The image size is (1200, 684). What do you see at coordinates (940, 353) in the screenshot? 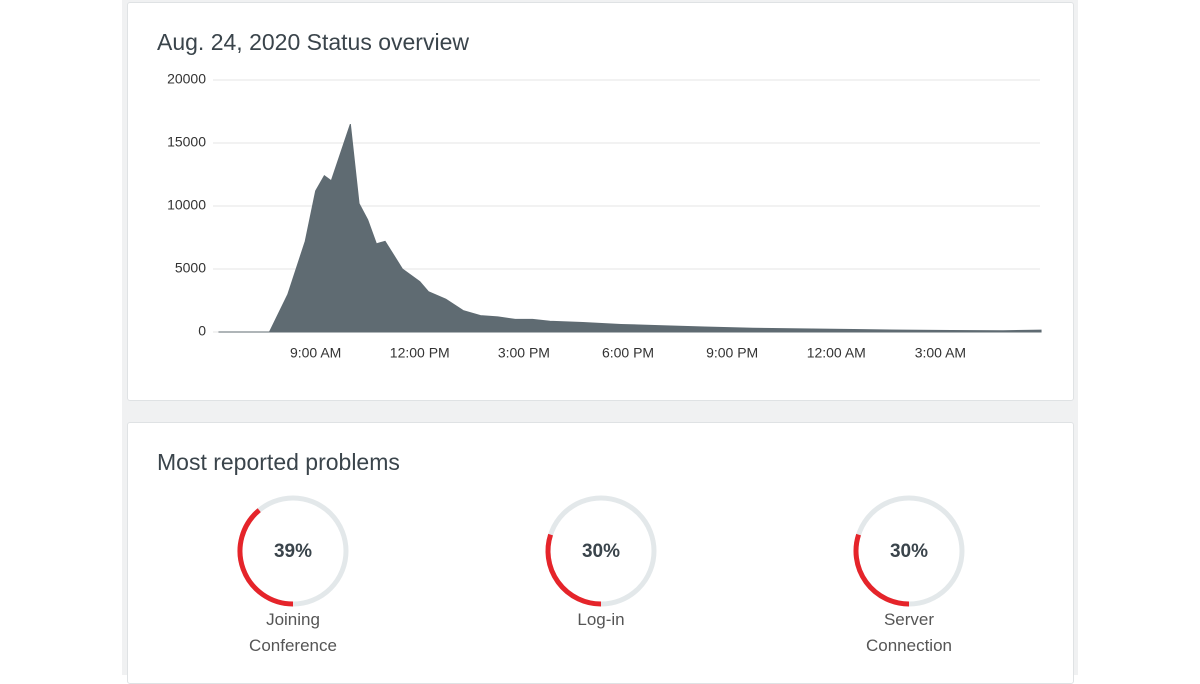
I see `x-tick-label: 3:00 AM` at bounding box center [940, 353].